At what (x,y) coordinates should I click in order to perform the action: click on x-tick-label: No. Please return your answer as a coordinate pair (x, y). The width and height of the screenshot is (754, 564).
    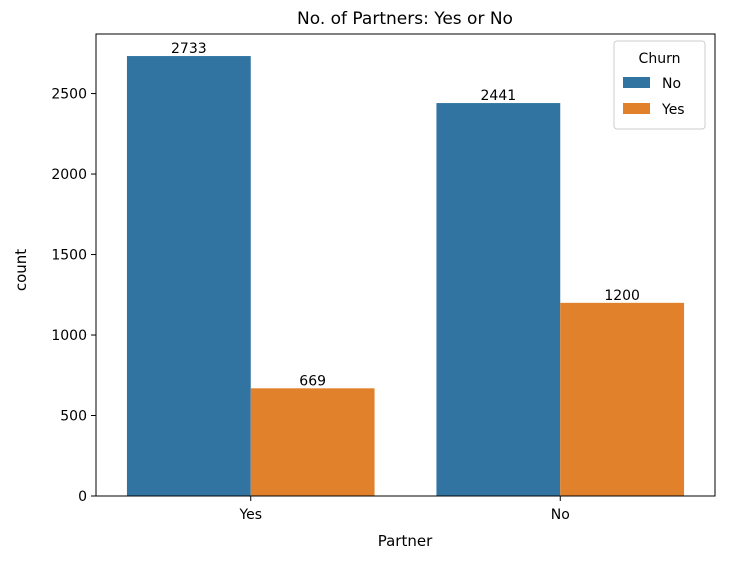
    Looking at the image, I should click on (560, 515).